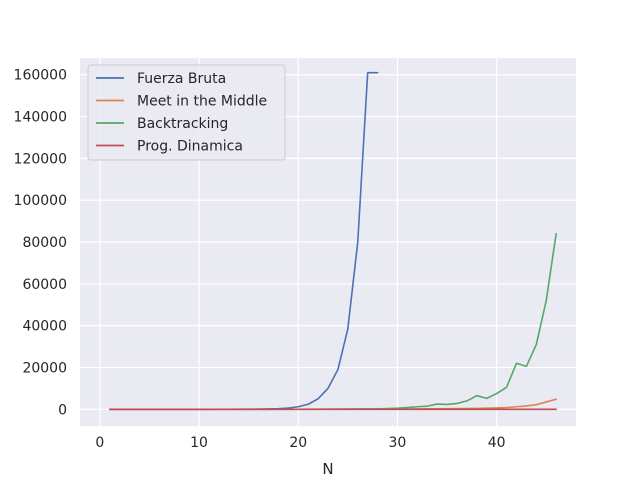  What do you see at coordinates (40, 201) in the screenshot?
I see `y-tick-label: 100000` at bounding box center [40, 201].